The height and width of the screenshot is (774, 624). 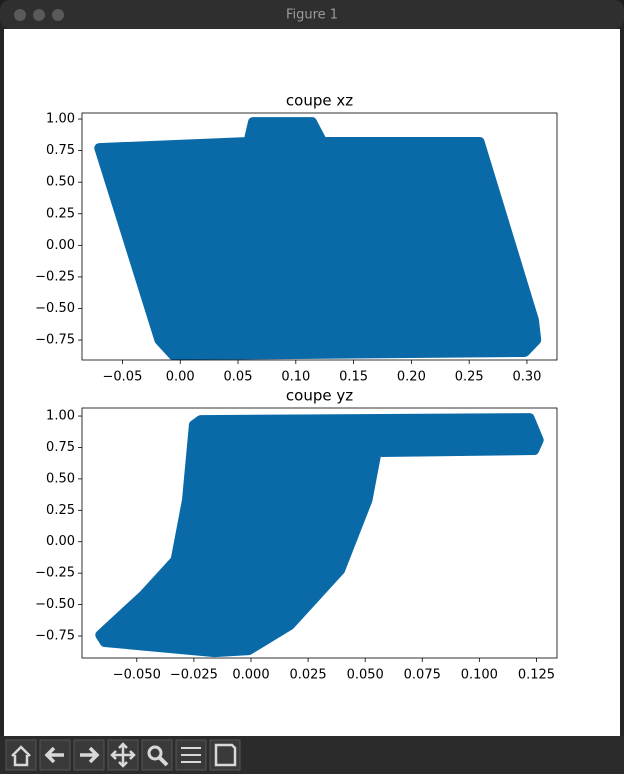 I want to click on home-icon, so click(x=21, y=756).